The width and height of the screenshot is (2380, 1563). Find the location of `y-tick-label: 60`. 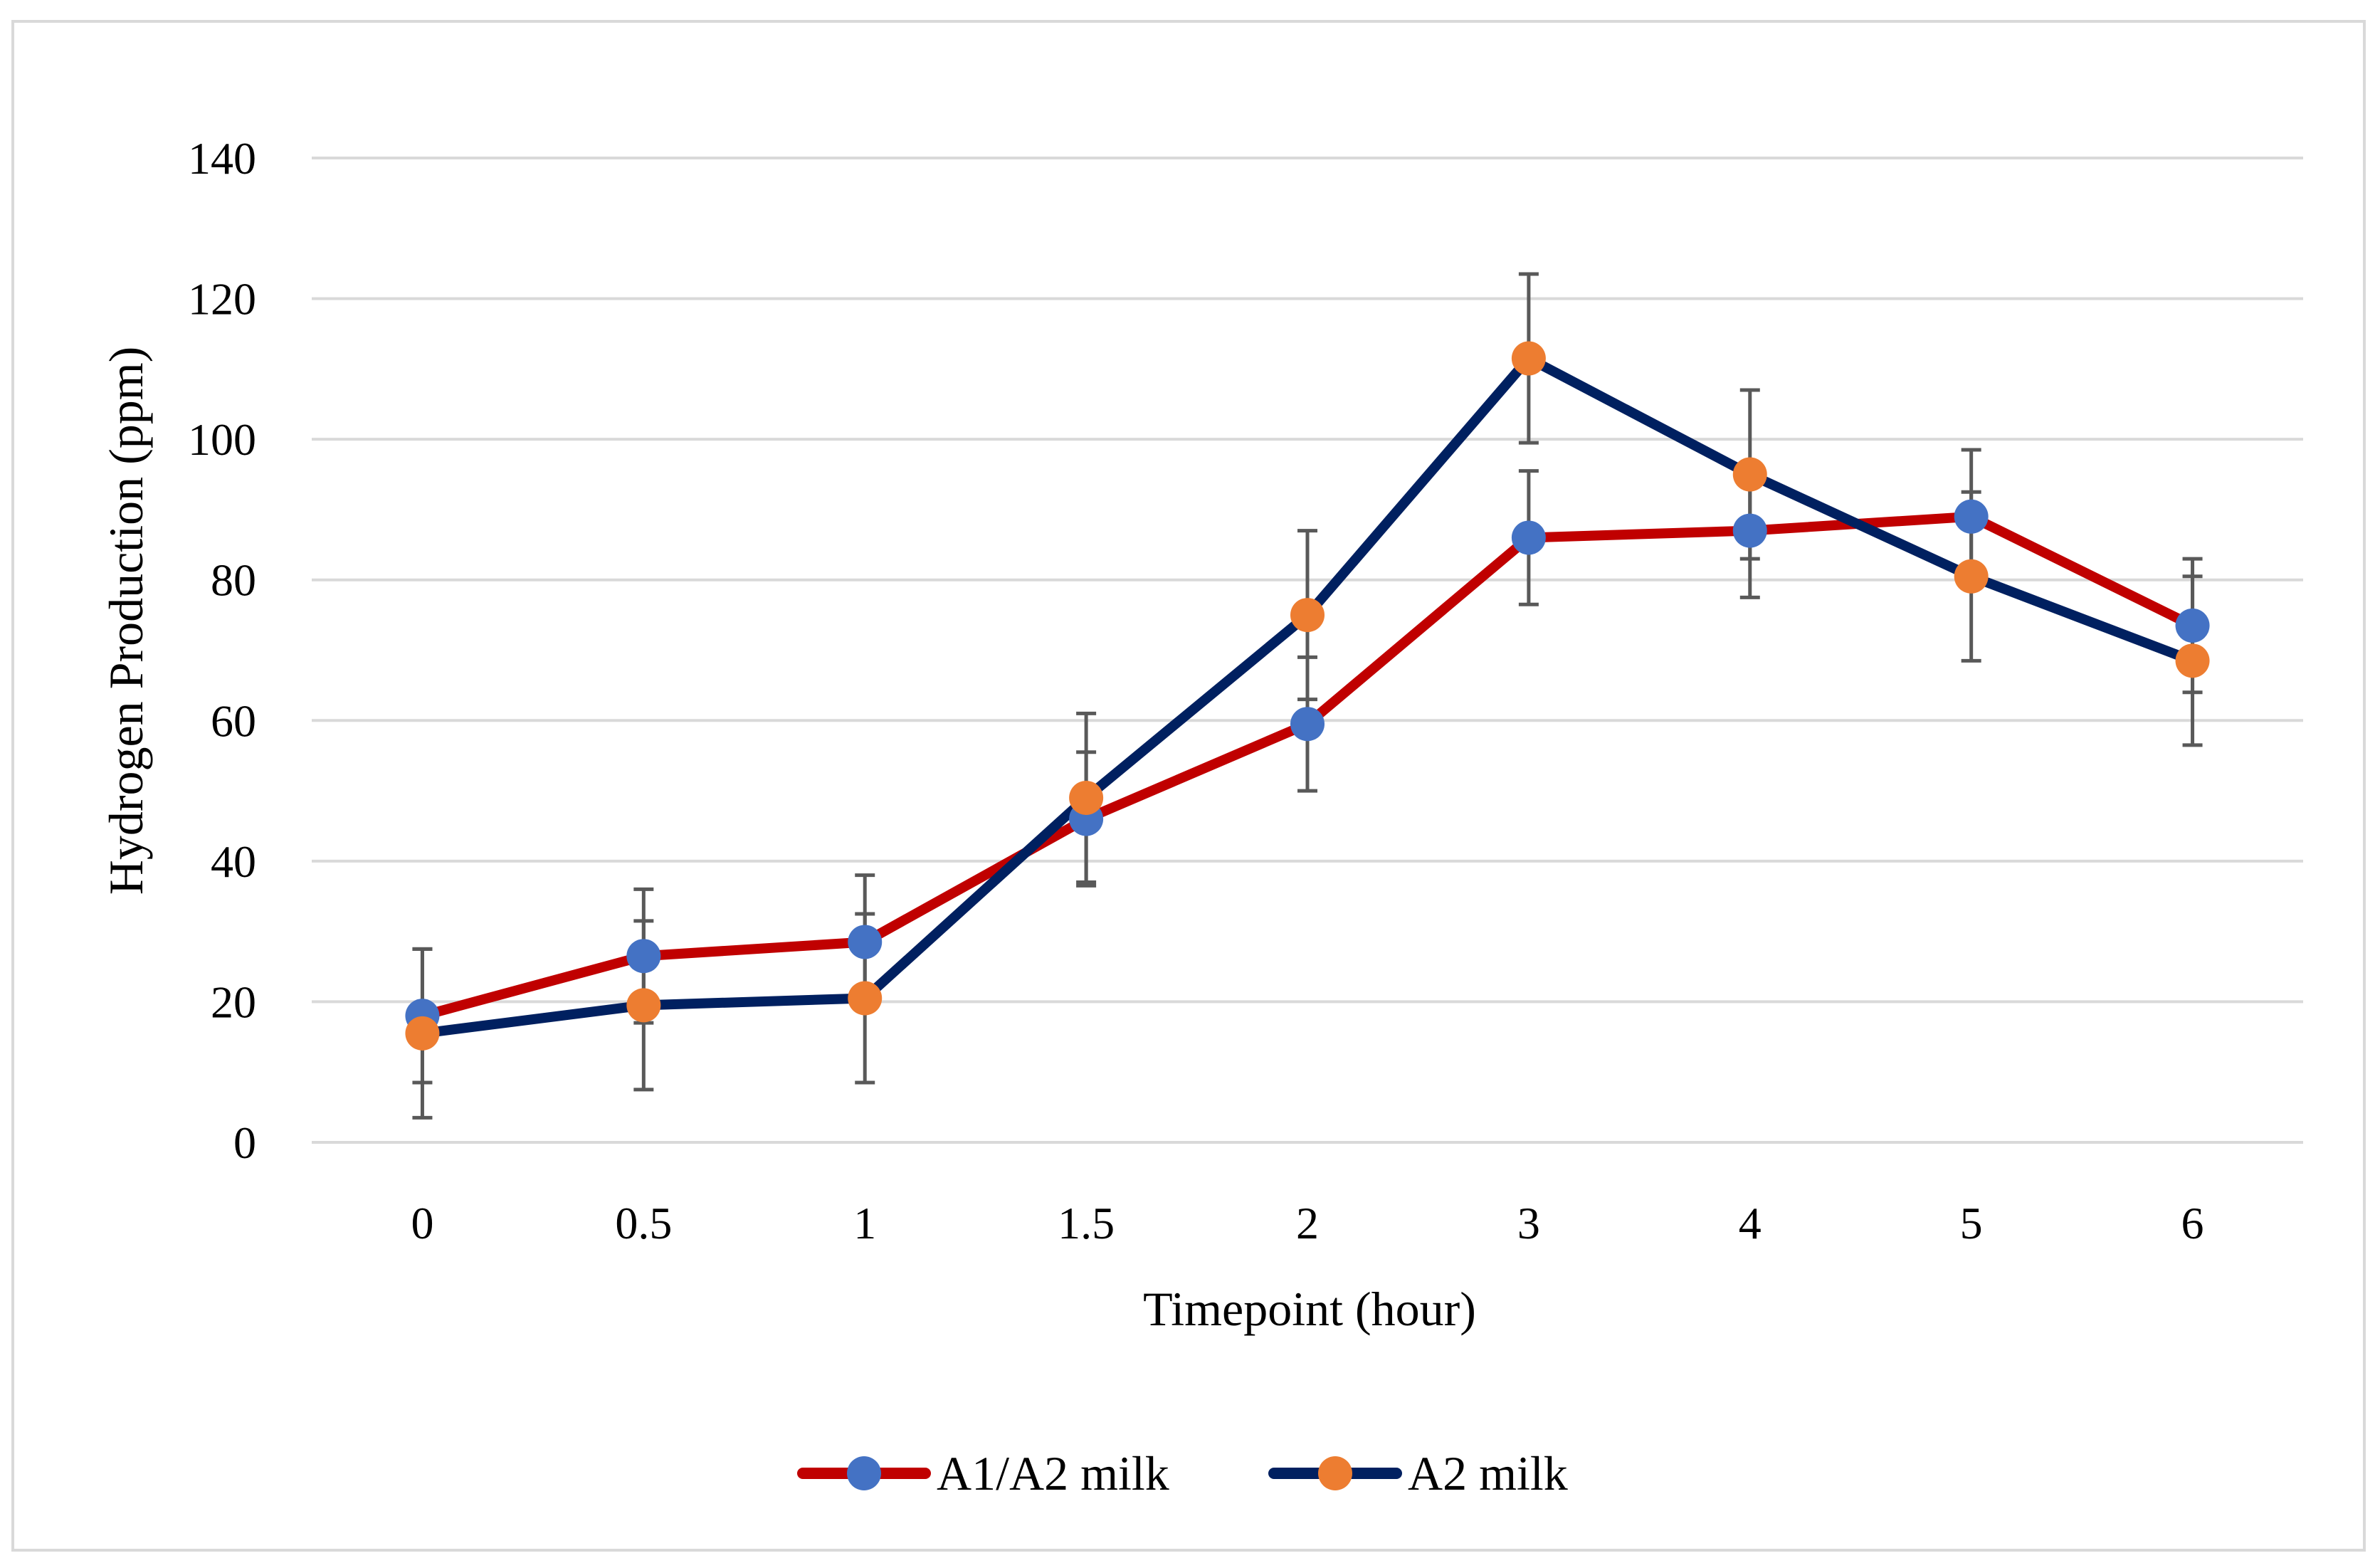

y-tick-label: 60 is located at coordinates (233, 720).